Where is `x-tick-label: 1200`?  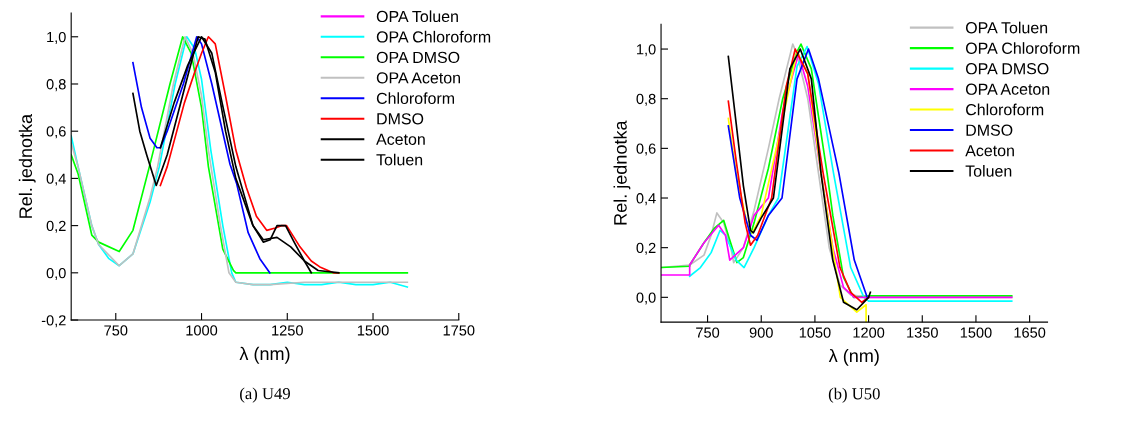 x-tick-label: 1200 is located at coordinates (869, 332).